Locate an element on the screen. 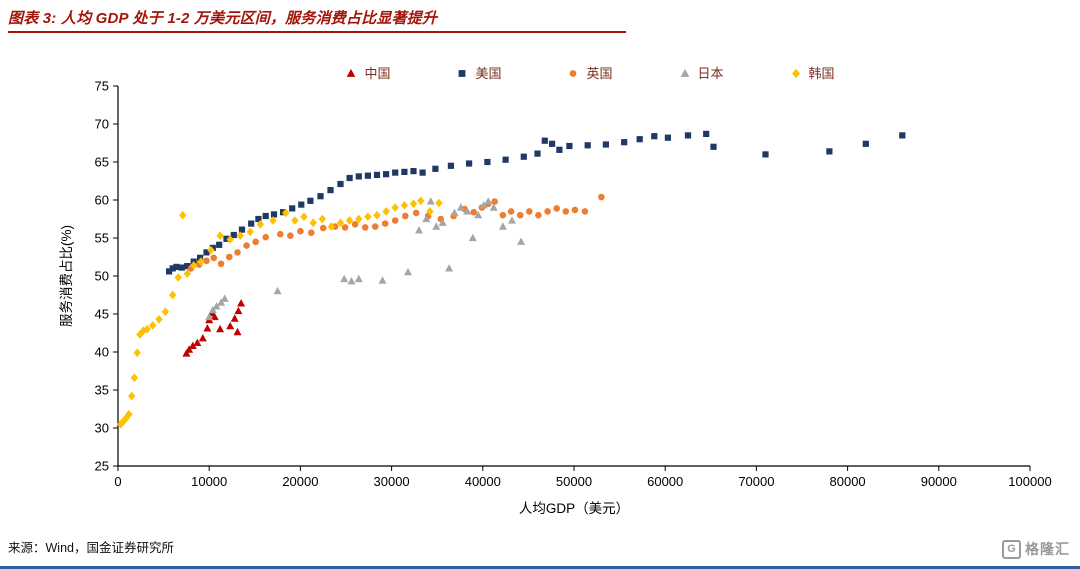  gelonghui-logo-text: 格隆汇 is located at coordinates (1047, 549).